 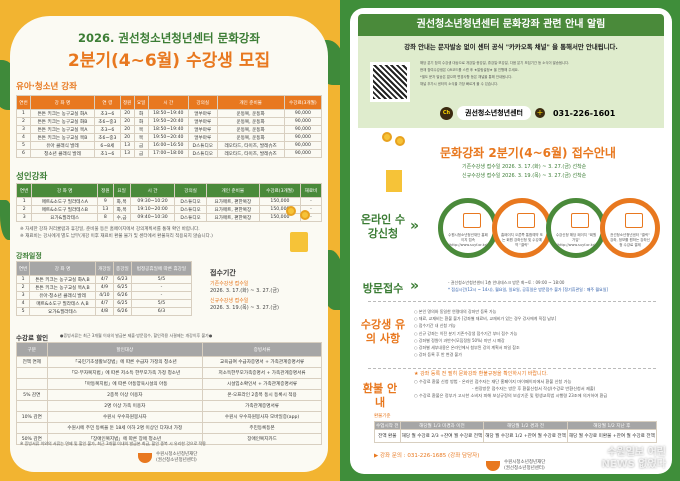 I want to click on table-cell: 5% 감면, so click(x=32, y=395).